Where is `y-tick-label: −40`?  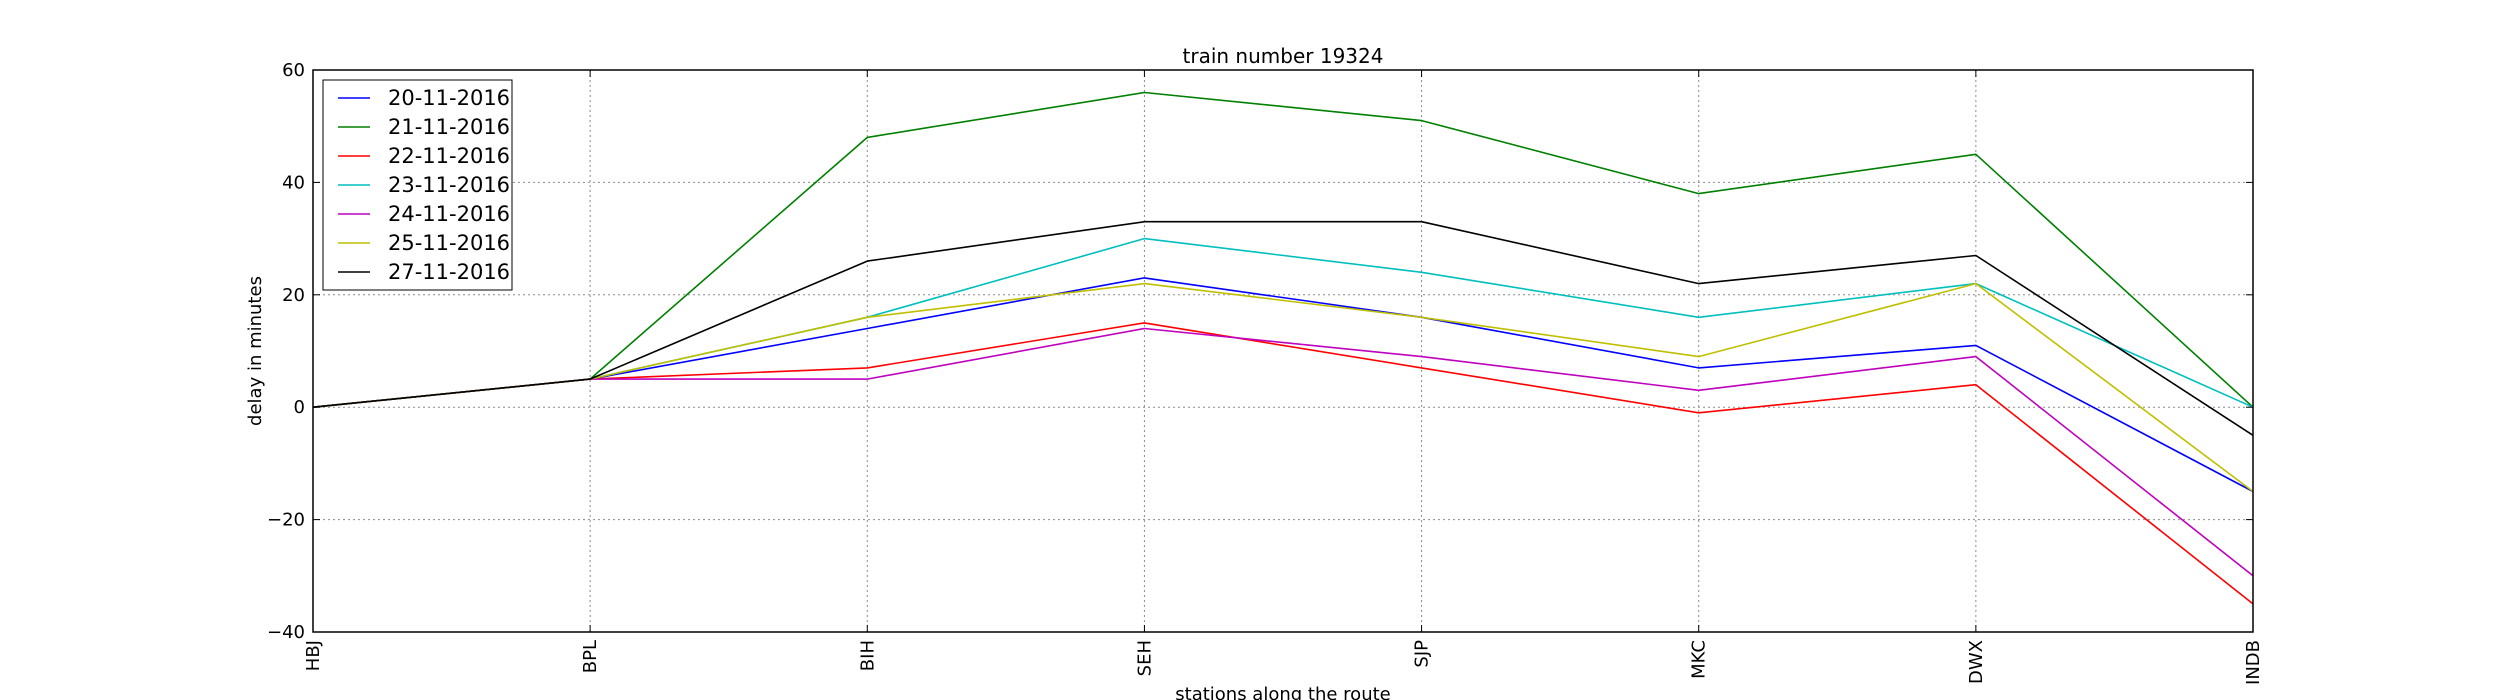
y-tick-label: −40 is located at coordinates (286, 632).